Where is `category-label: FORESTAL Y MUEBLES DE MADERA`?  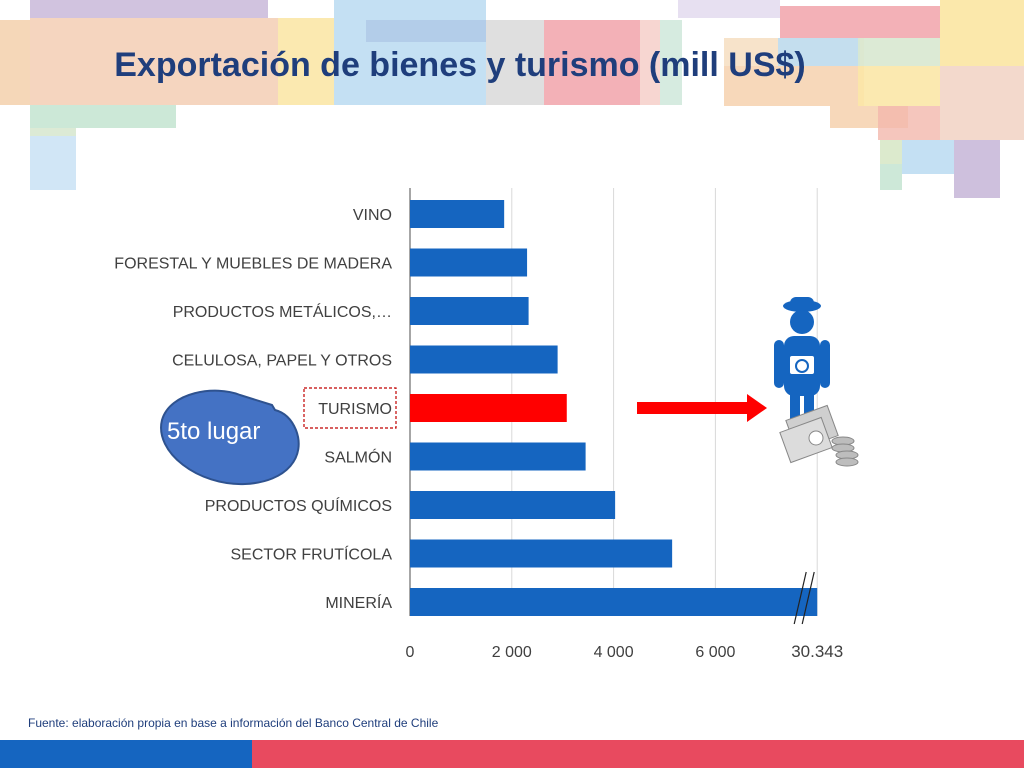
category-label: FORESTAL Y MUEBLES DE MADERA is located at coordinates (253, 264).